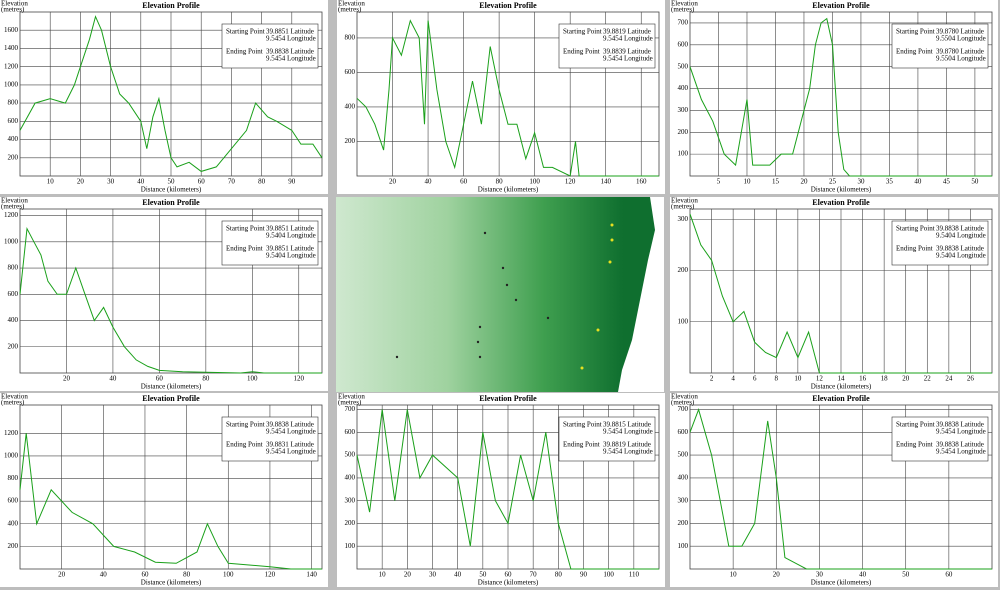 This screenshot has width=1000, height=590. Describe the element at coordinates (833, 182) in the screenshot. I see `x-tick-label: 25` at that location.